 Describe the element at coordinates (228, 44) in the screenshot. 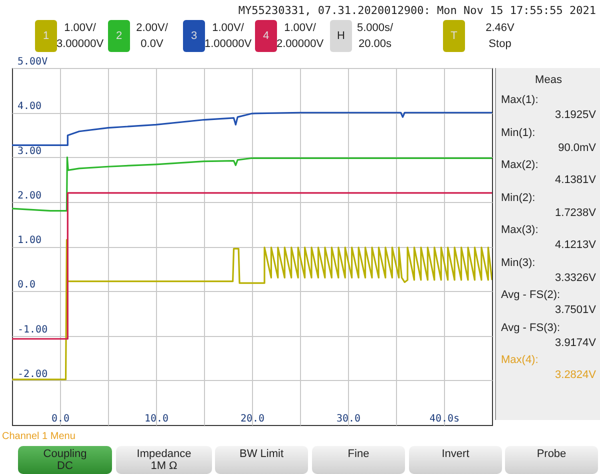

I see `text: 1.00000V` at that location.